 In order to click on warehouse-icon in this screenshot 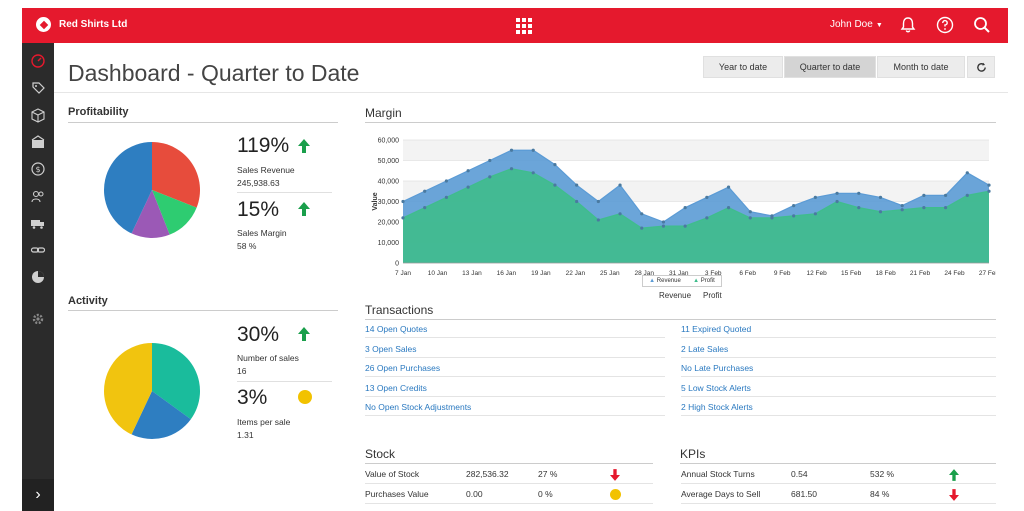, I will do `click(38, 142)`.